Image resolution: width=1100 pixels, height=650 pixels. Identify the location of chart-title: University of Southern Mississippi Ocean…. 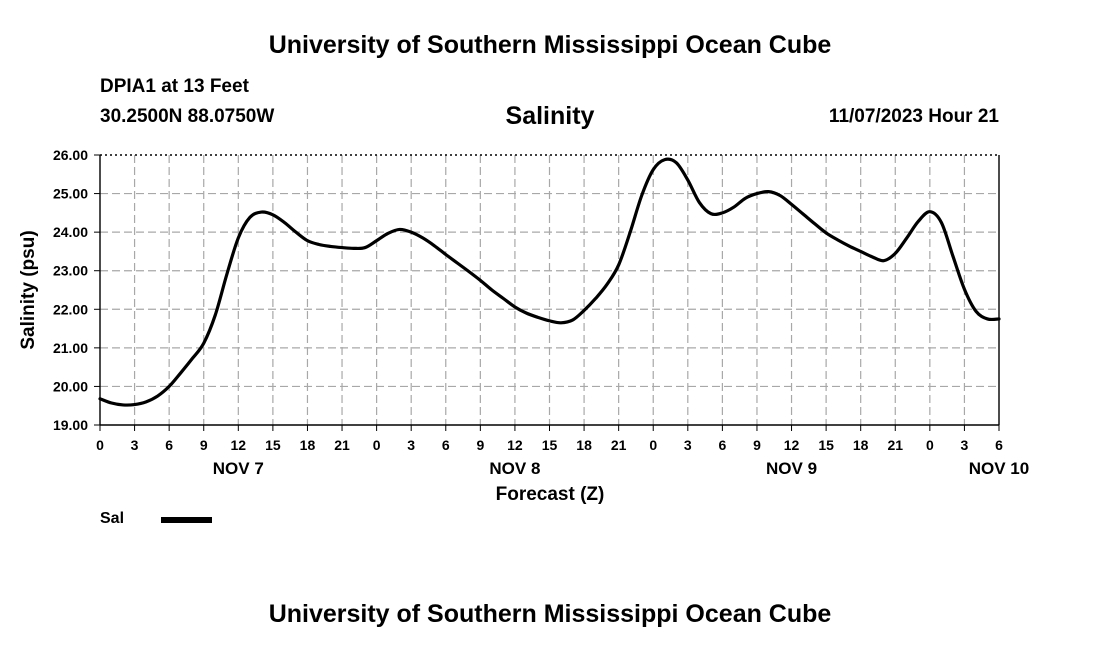
(550, 45).